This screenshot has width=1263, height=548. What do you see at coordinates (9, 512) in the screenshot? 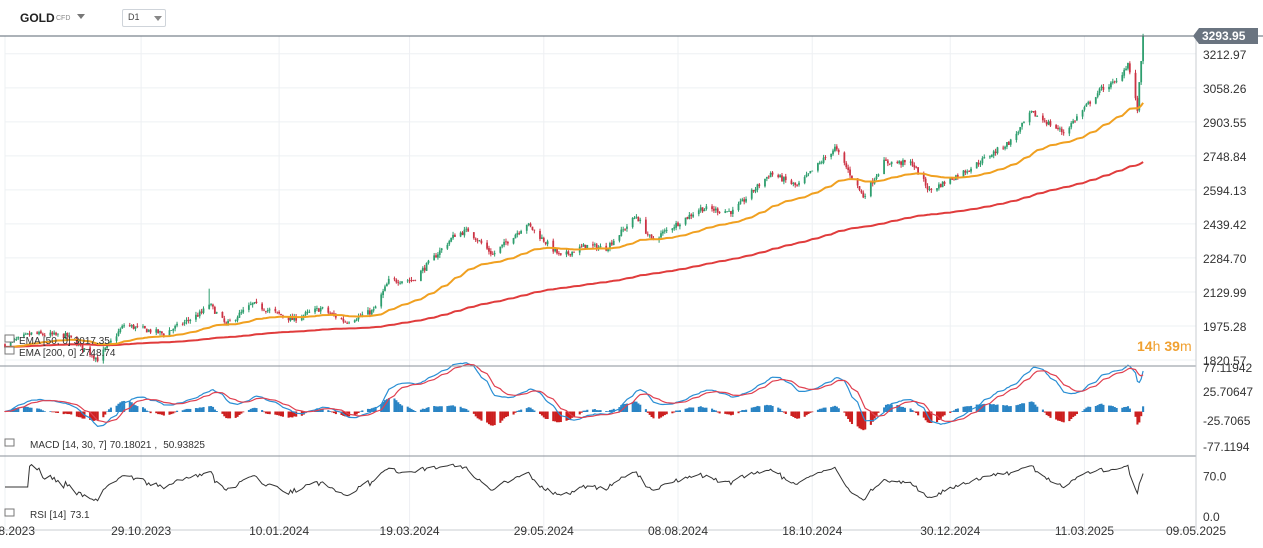
I see `rsi-settings-icon` at bounding box center [9, 512].